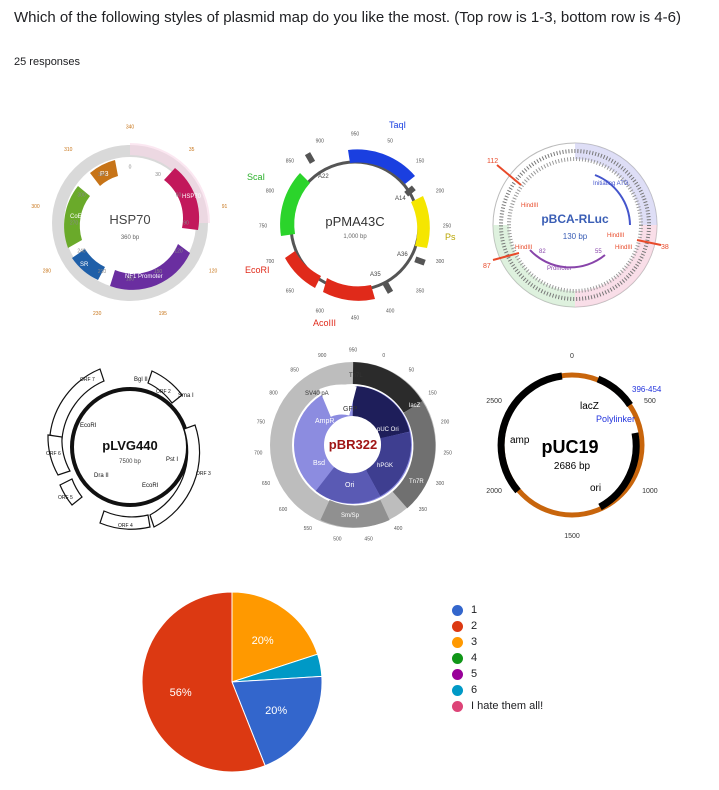  What do you see at coordinates (383, 356) in the screenshot?
I see `pbr322-tick-1: 0` at bounding box center [383, 356].